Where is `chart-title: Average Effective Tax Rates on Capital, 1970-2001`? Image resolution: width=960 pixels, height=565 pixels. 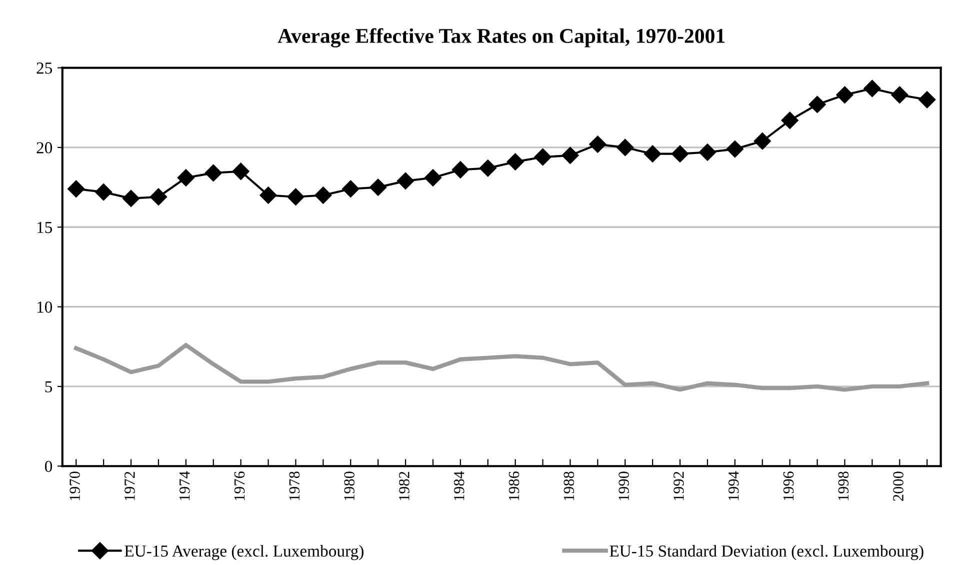 chart-title: Average Effective Tax Rates on Capital, 1970-2001 is located at coordinates (501, 38).